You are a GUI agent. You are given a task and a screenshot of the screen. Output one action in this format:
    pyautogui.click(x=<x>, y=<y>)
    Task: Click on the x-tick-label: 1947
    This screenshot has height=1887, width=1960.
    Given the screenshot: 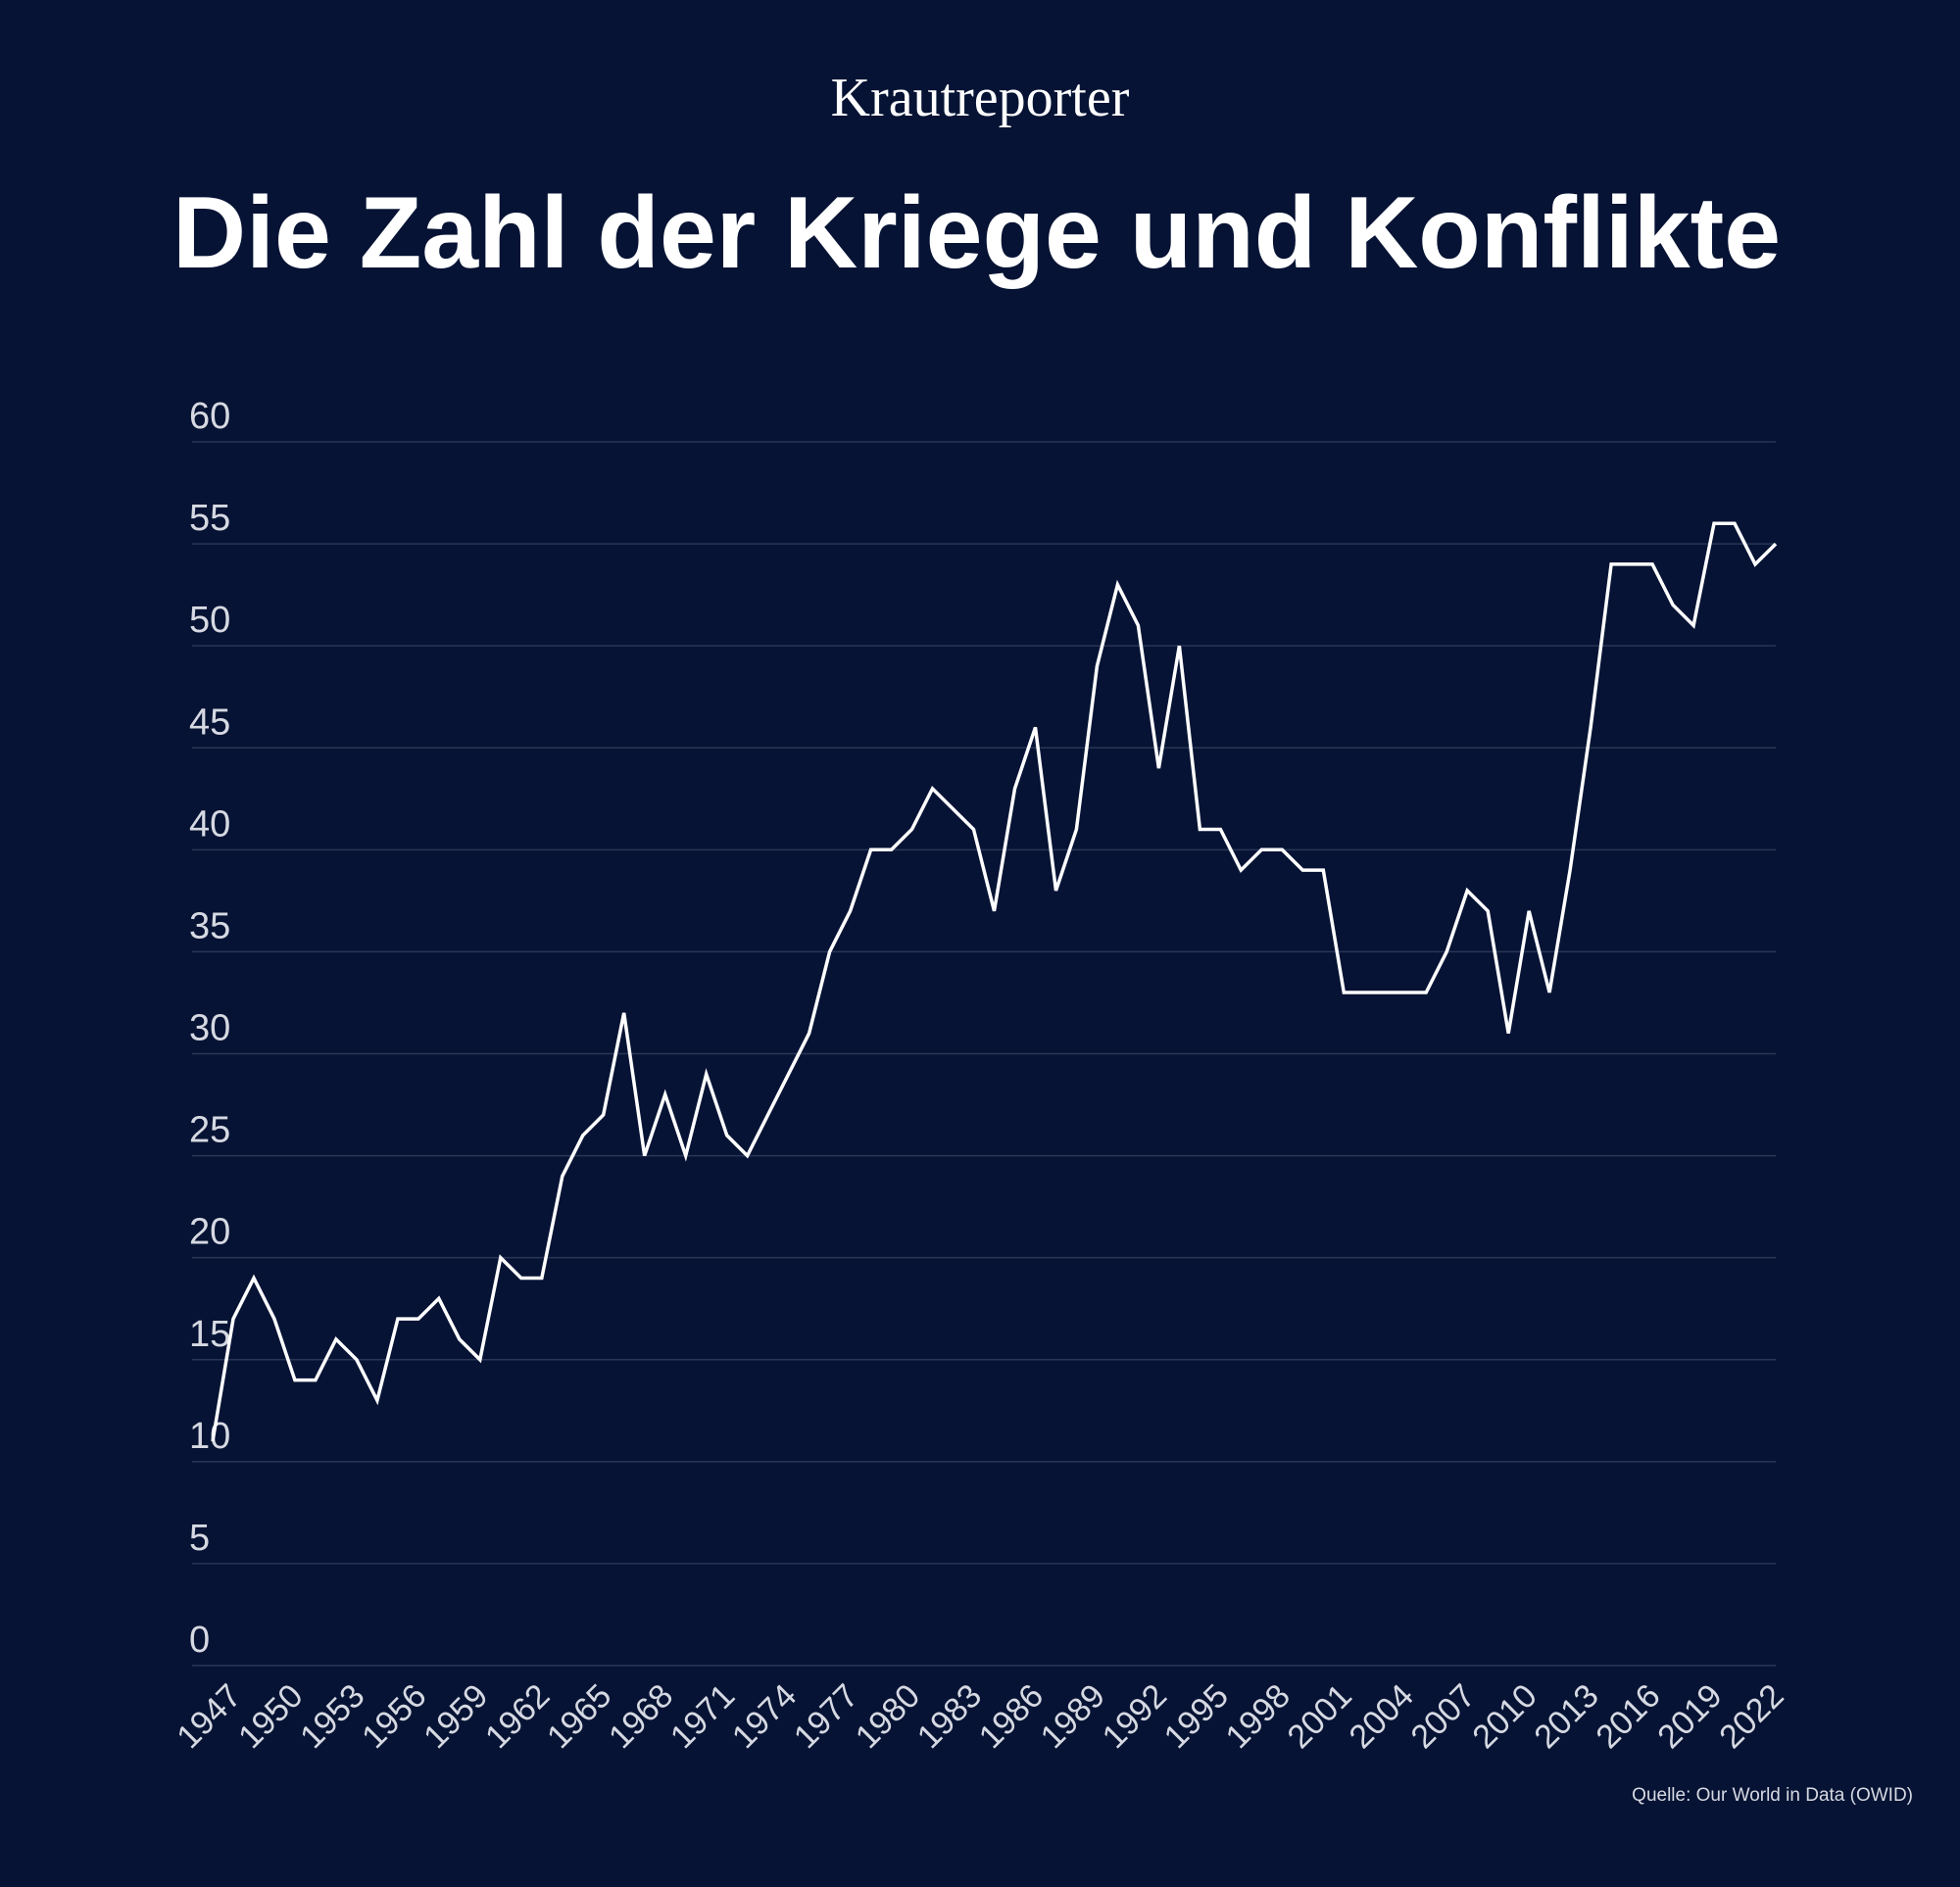 What is the action you would take?
    pyautogui.click(x=209, y=1716)
    